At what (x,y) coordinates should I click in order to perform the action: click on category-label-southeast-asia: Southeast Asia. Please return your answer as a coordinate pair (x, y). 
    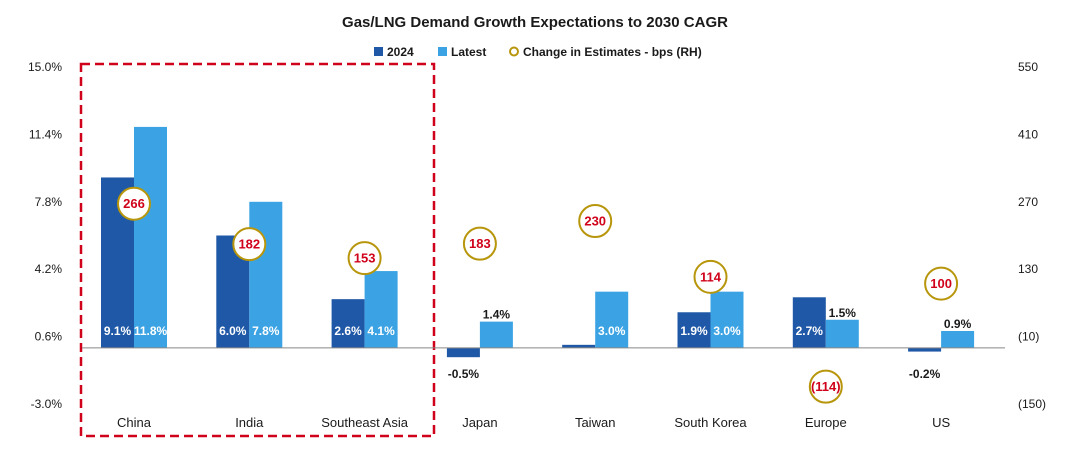
    Looking at the image, I should click on (364, 422).